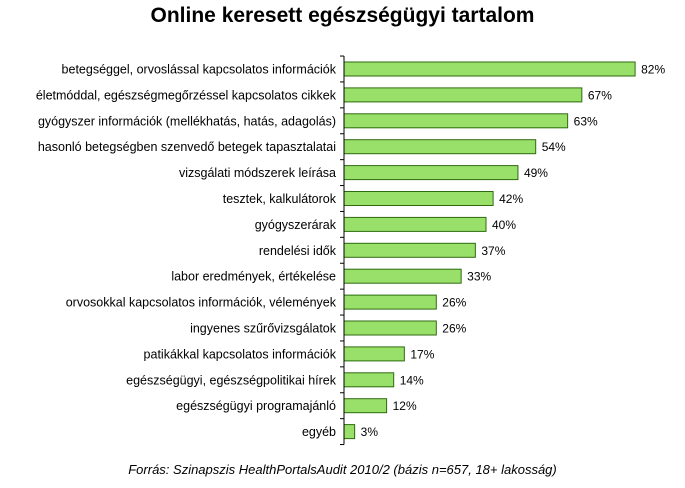  What do you see at coordinates (504, 225) in the screenshot?
I see `value-label: 40%` at bounding box center [504, 225].